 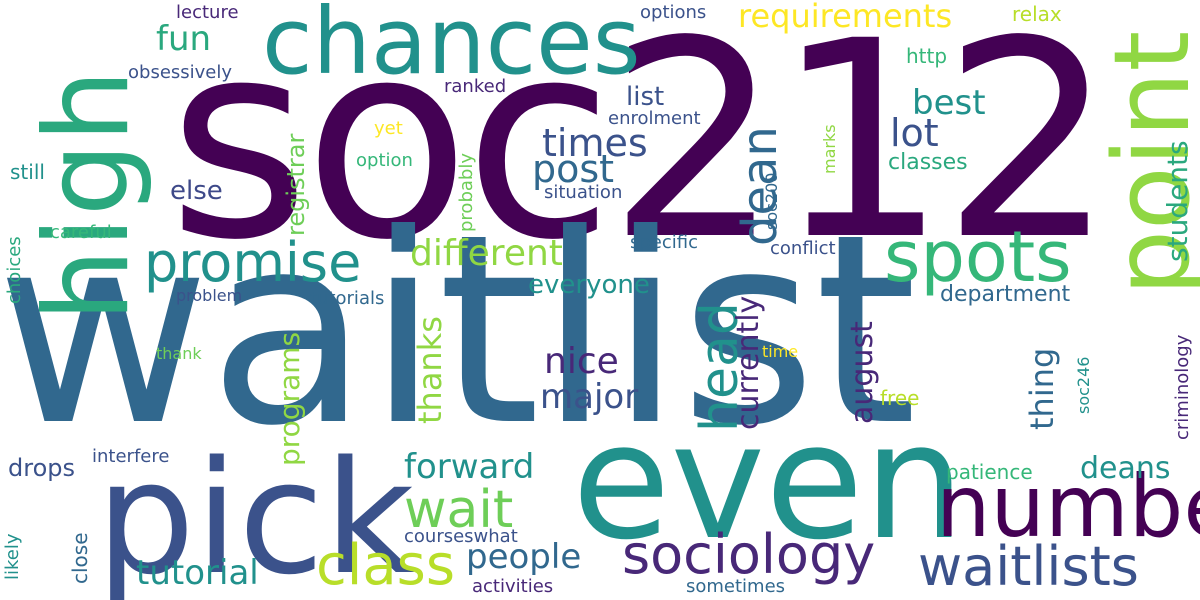 I want to click on word-spots: spots, so click(x=978, y=257).